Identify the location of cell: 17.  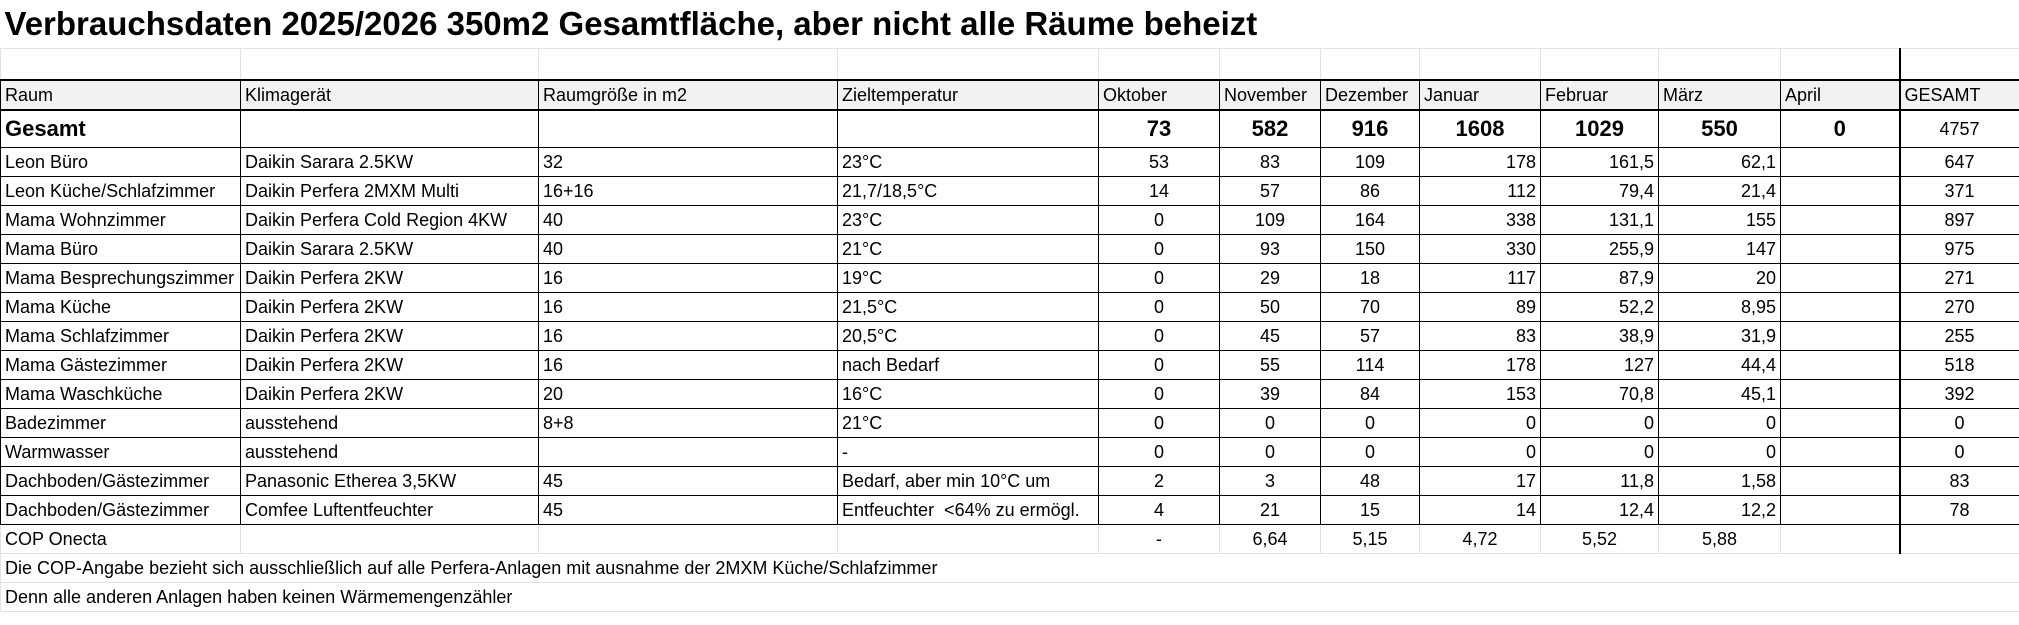
(1480, 481).